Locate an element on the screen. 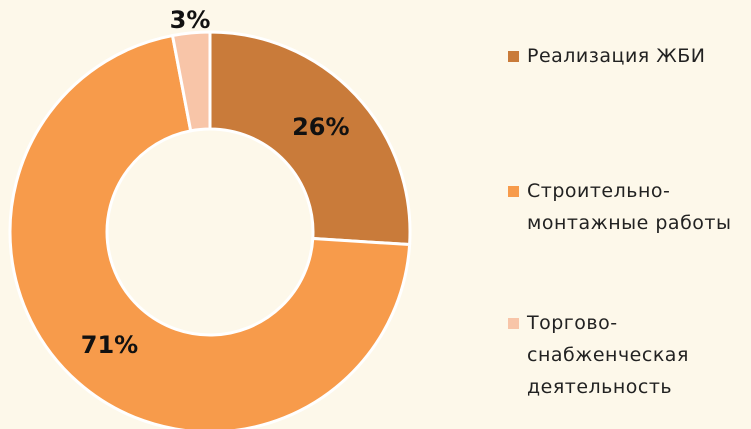 This screenshot has height=429, width=751. legend-label: Торгово-снабженческая деятельность is located at coordinates (608, 355).